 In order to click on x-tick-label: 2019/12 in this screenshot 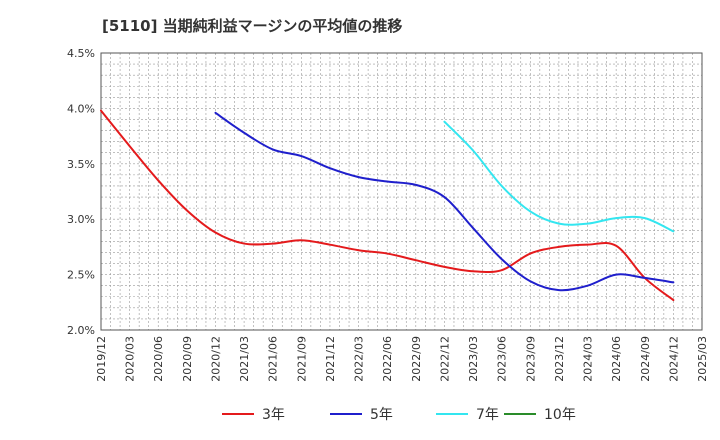, I will do `click(101, 359)`.